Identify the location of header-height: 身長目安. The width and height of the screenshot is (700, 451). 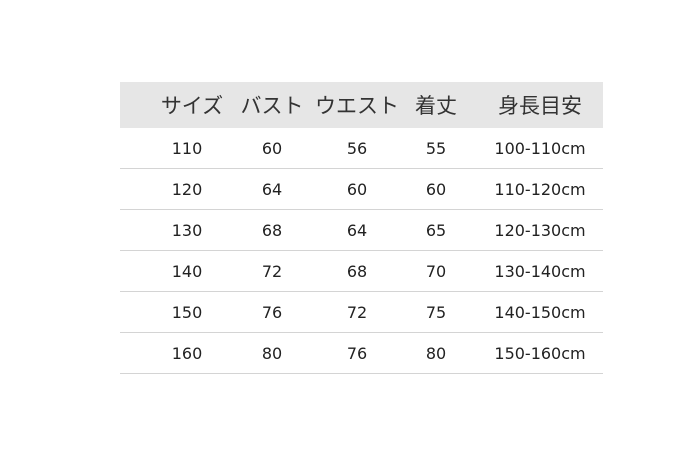
(540, 106).